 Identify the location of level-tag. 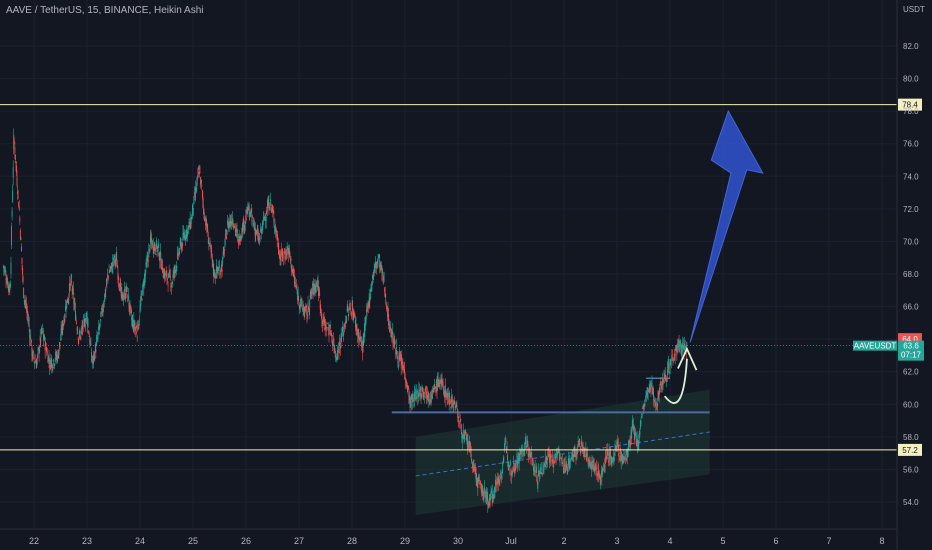
(910, 104).